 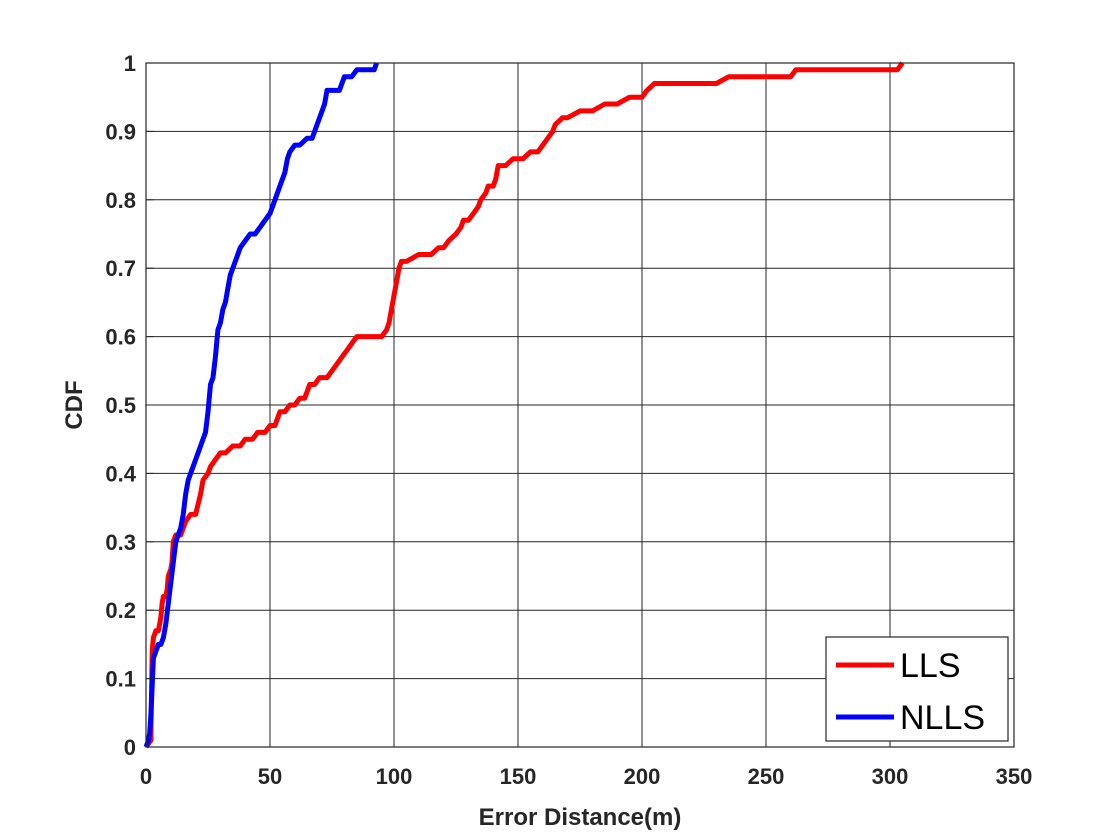 What do you see at coordinates (270, 776) in the screenshot?
I see `x-tick-label: 50` at bounding box center [270, 776].